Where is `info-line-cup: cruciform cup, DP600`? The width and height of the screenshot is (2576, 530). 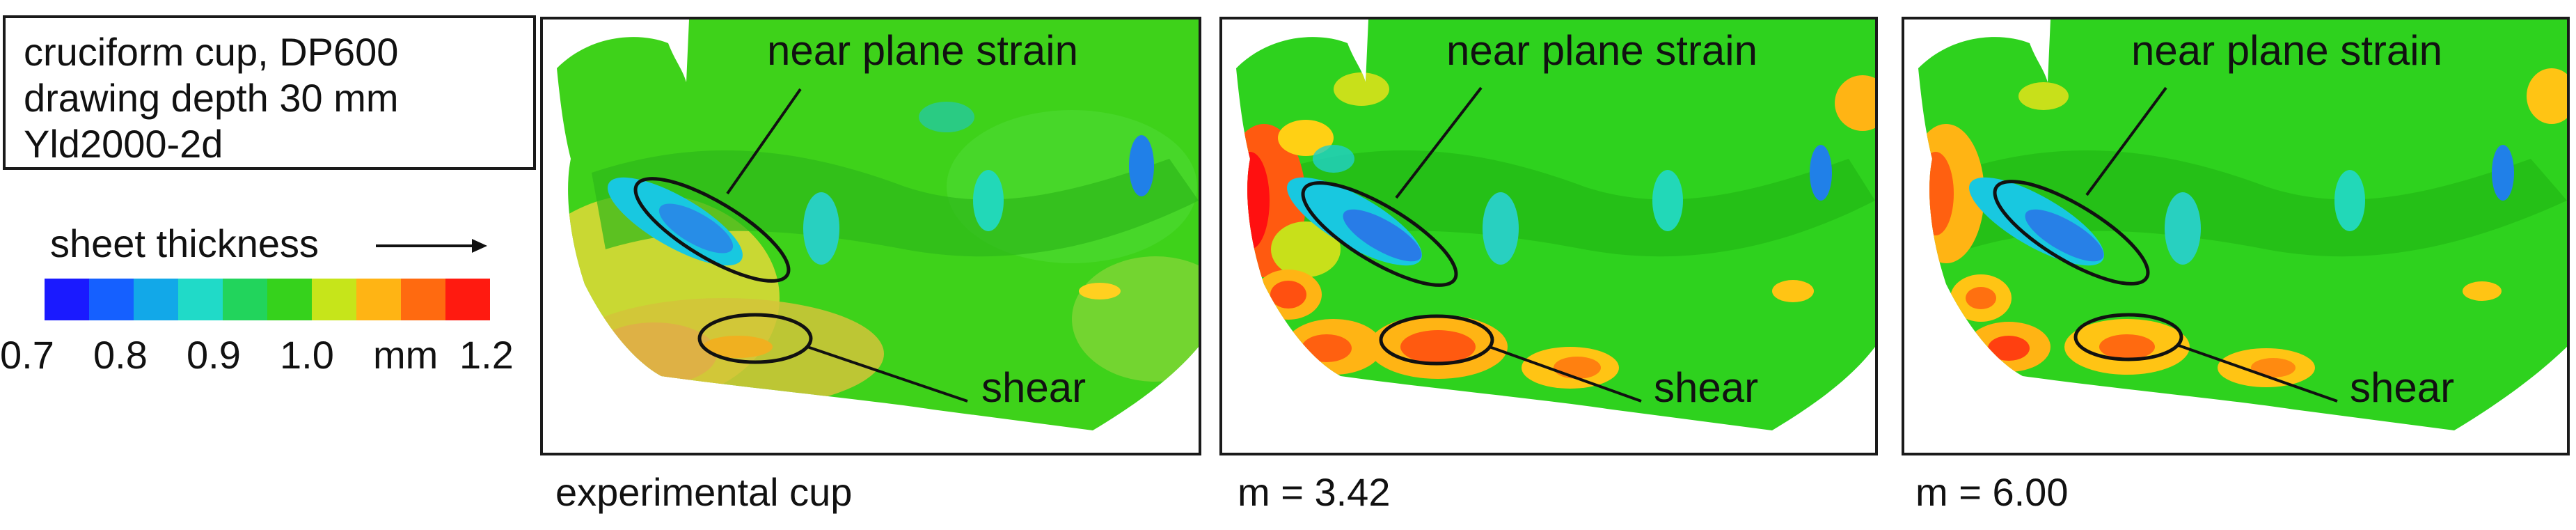
info-line-cup: cruciform cup, DP600 is located at coordinates (211, 52).